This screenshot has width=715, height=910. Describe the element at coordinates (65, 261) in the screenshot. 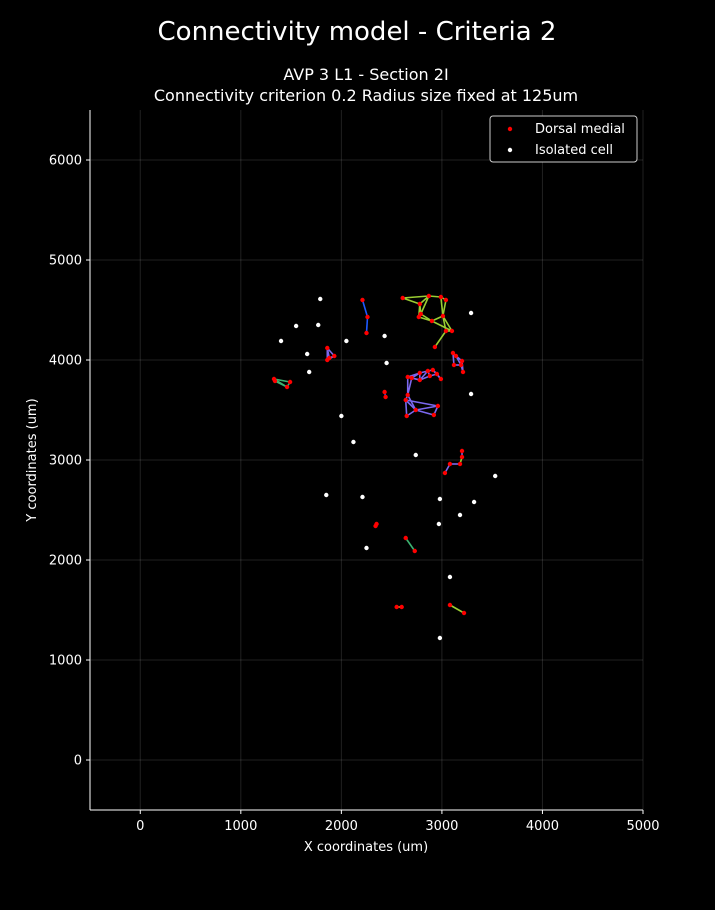

I see `y-tick-label: 5000` at that location.